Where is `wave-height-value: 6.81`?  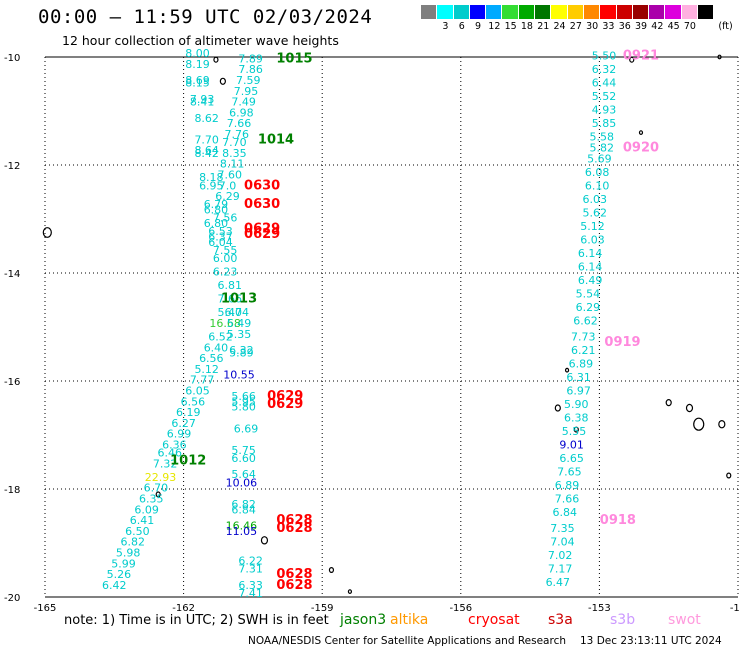
wave-height-value: 6.81 is located at coordinates (230, 285).